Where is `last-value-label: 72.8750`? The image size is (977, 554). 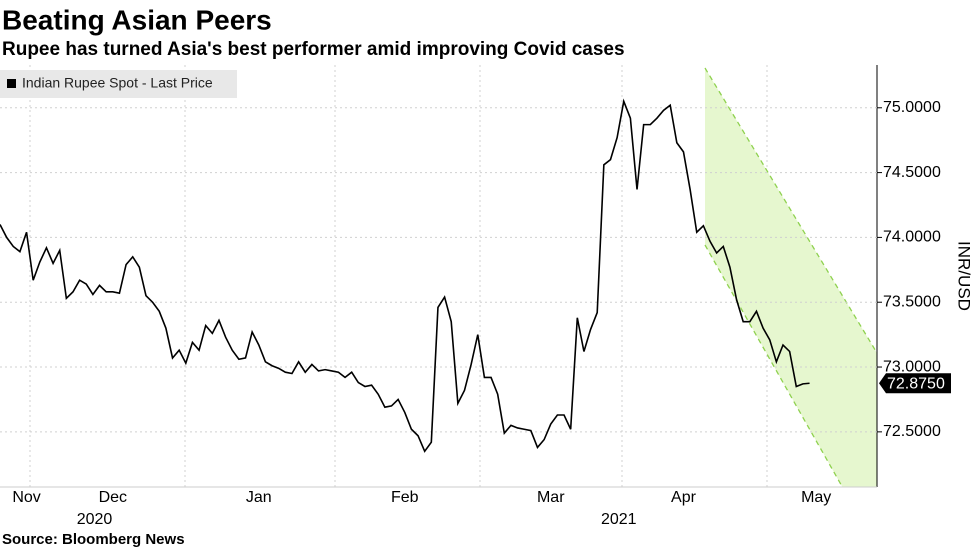 last-value-label: 72.8750 is located at coordinates (916, 383).